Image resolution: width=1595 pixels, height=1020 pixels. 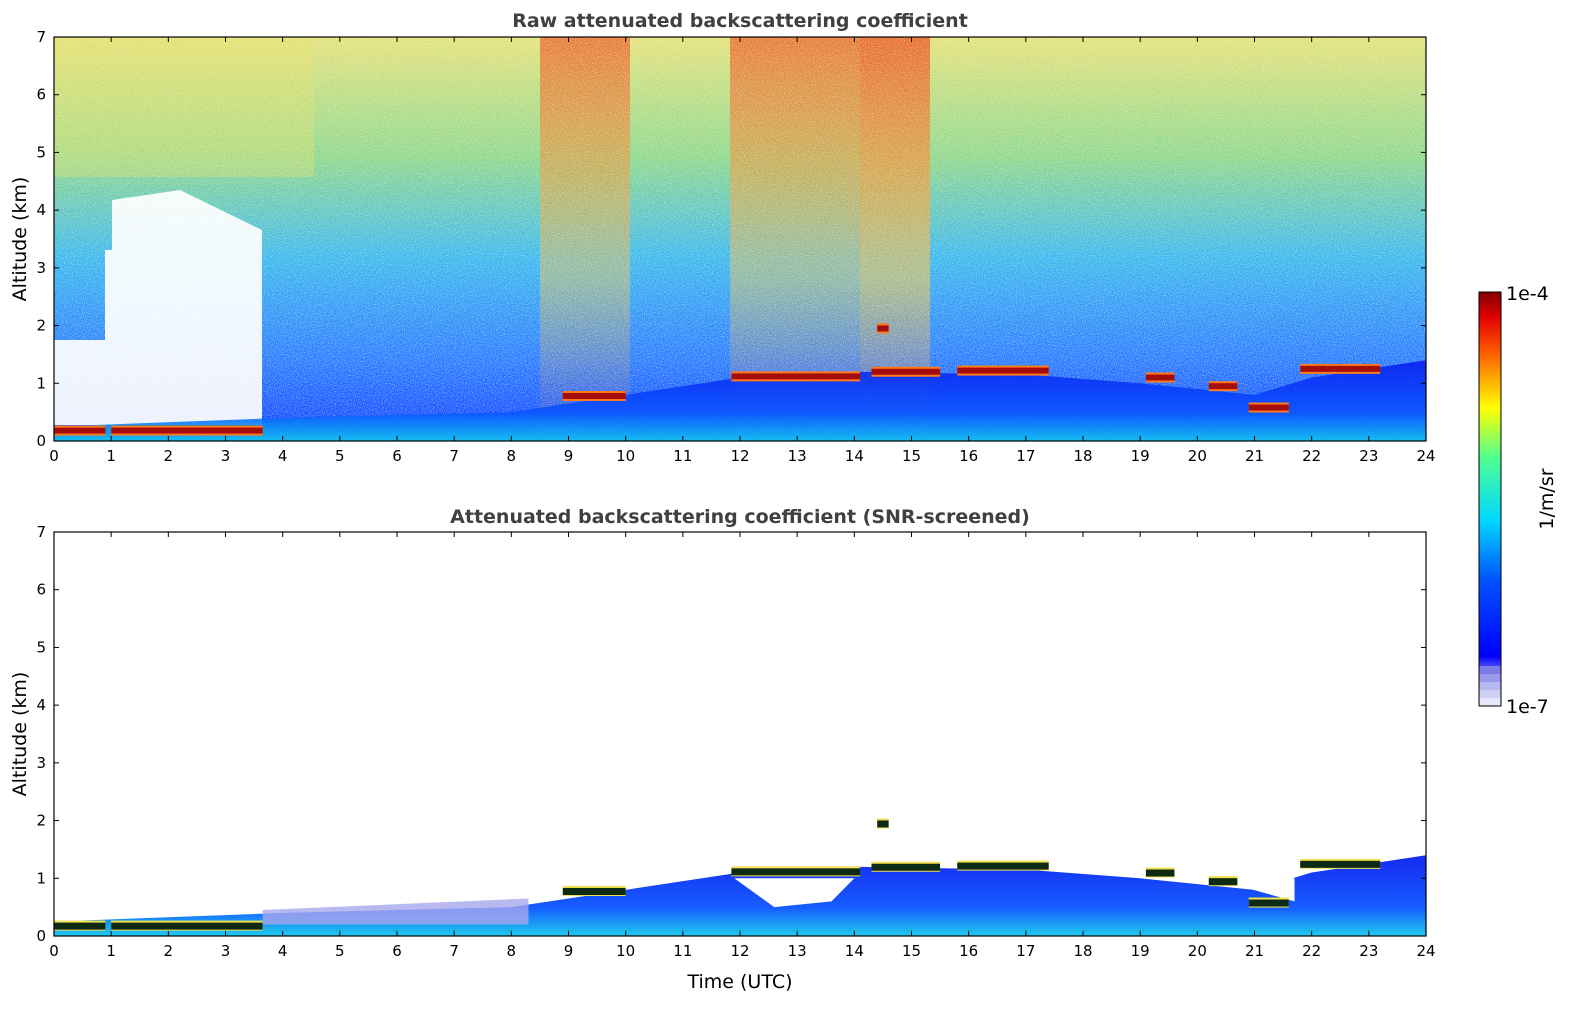 What do you see at coordinates (739, 982) in the screenshot?
I see `x-axis-label: Time (UTC)` at bounding box center [739, 982].